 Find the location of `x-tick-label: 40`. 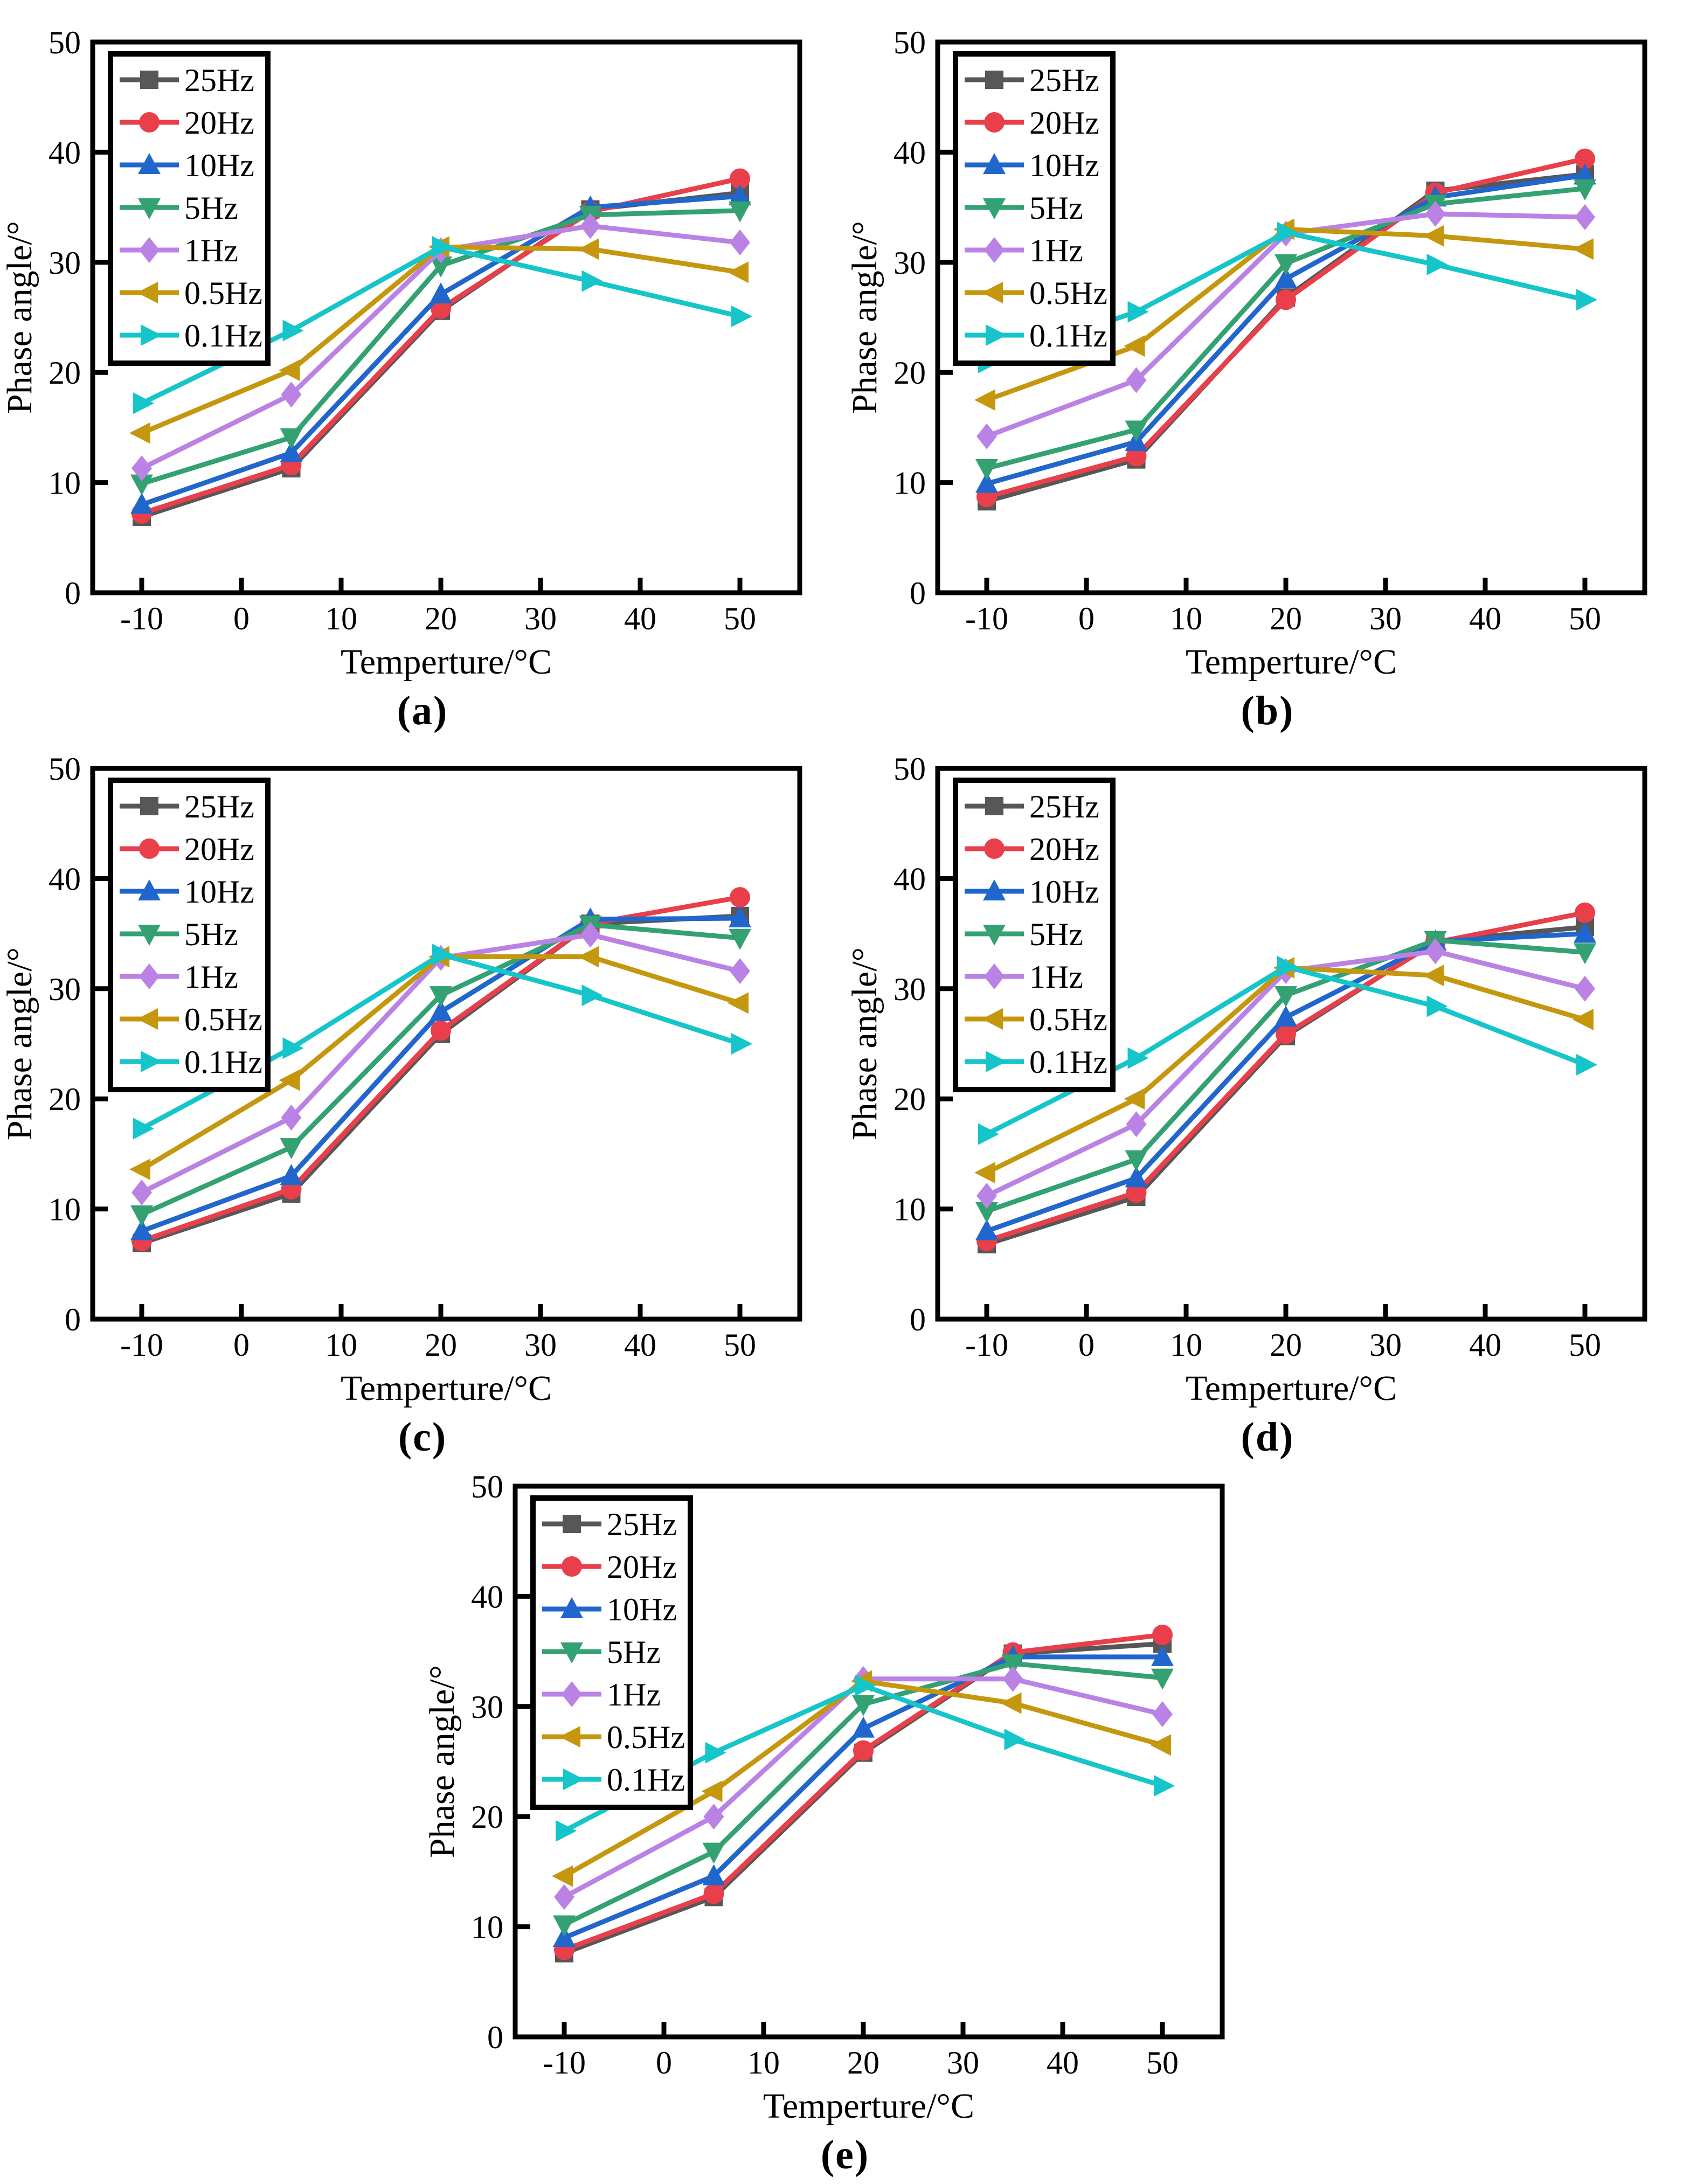

x-tick-label: 40 is located at coordinates (640, 619).